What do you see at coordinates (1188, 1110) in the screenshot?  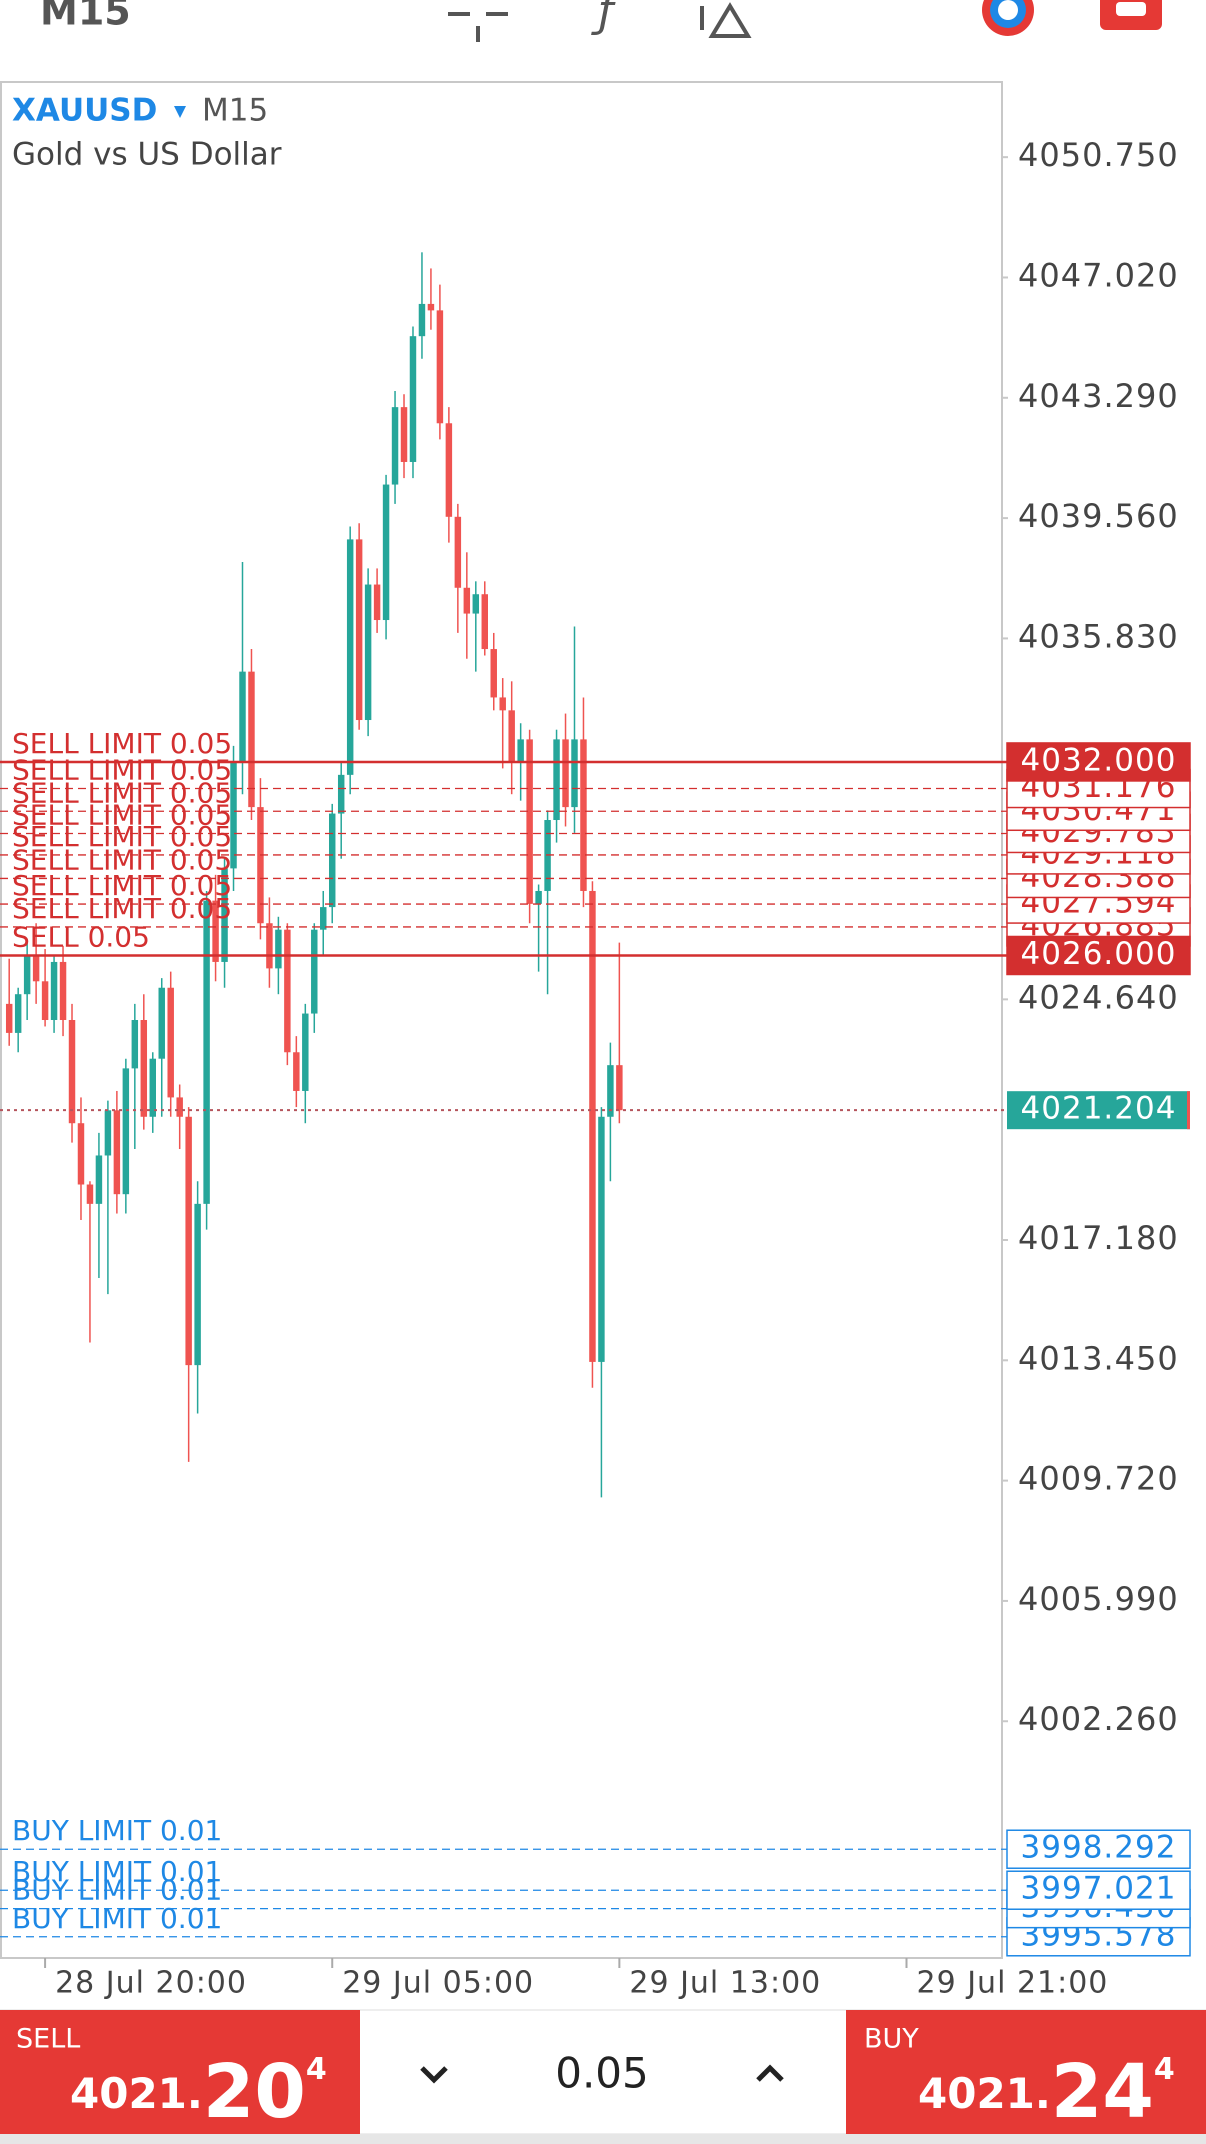 I see `current-price-box-edge` at bounding box center [1188, 1110].